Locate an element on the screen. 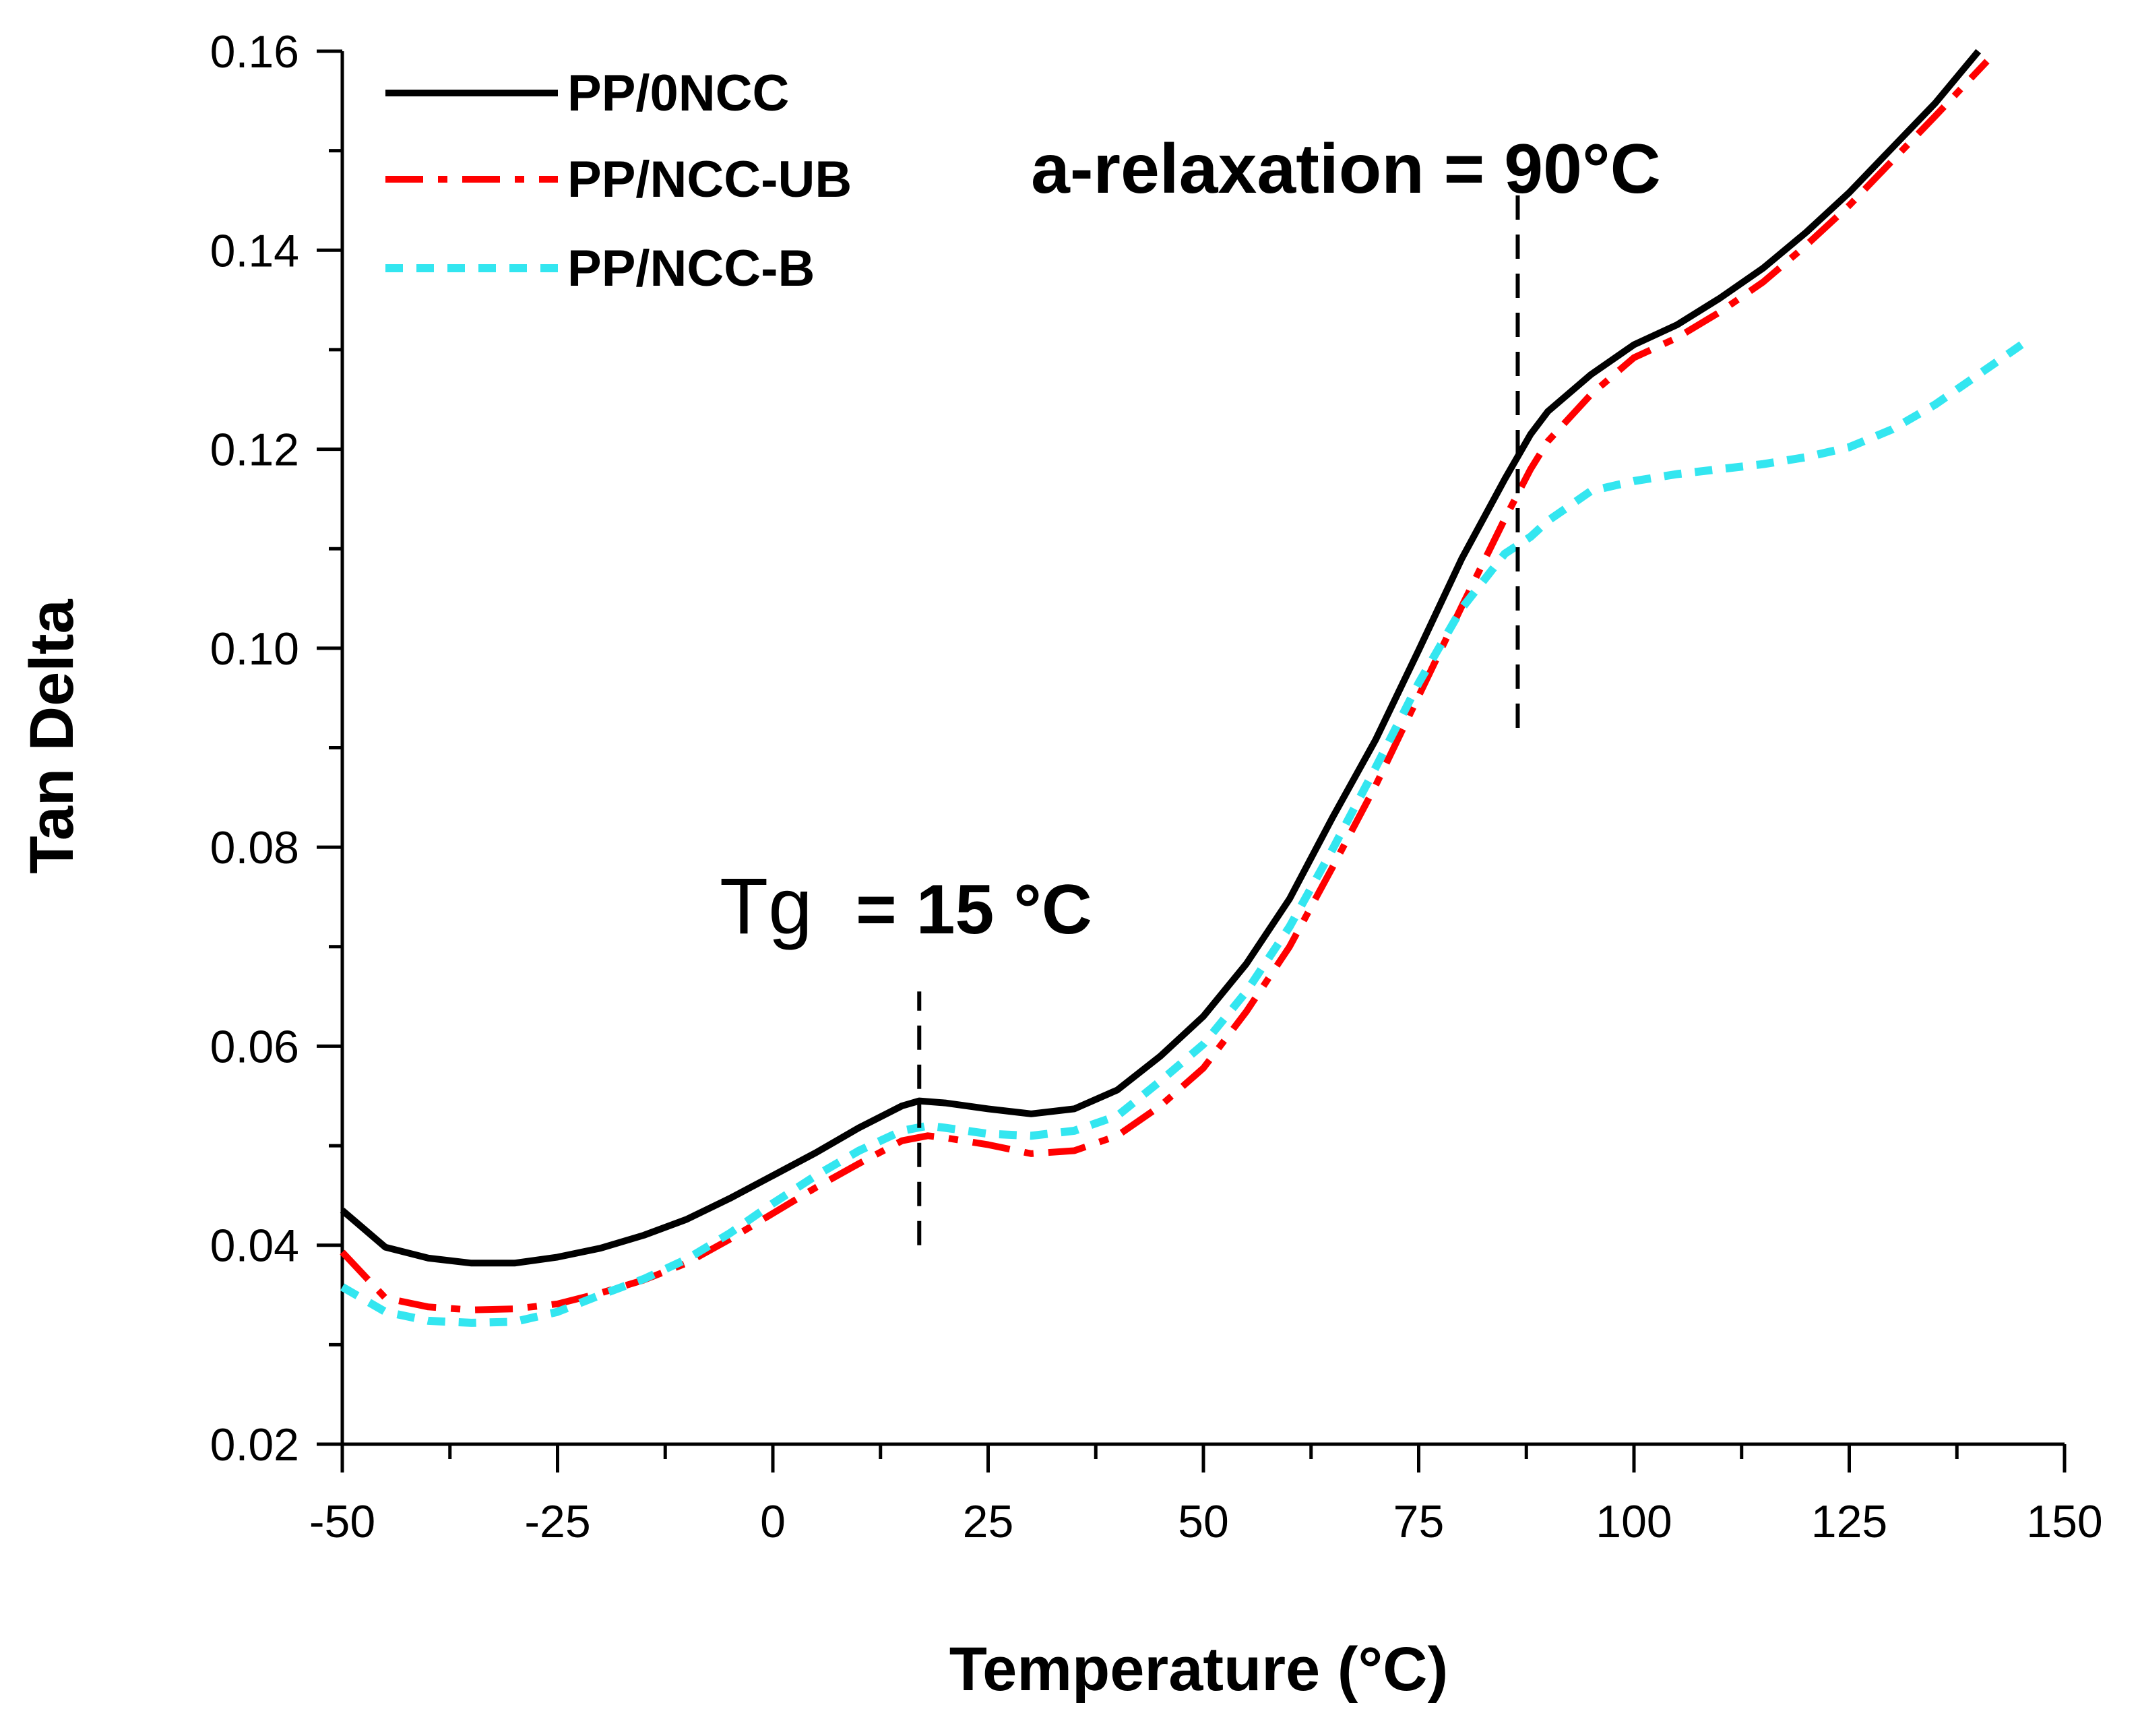 The image size is (2140, 1736). legend: PP/0NCC PP/NCC-UB PP/NCC-B is located at coordinates (618, 181).